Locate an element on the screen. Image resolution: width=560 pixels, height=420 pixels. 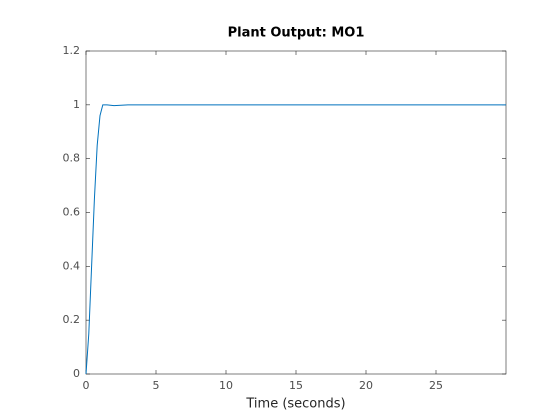
x-tick-label: 15 is located at coordinates (296, 385).